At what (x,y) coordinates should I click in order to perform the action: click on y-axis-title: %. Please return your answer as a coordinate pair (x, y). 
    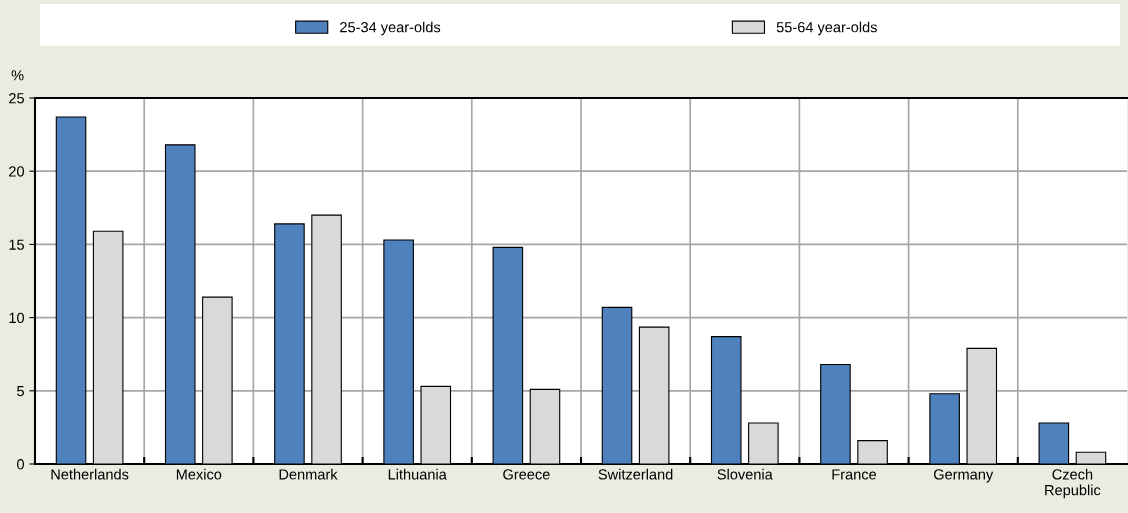
    Looking at the image, I should click on (17, 75).